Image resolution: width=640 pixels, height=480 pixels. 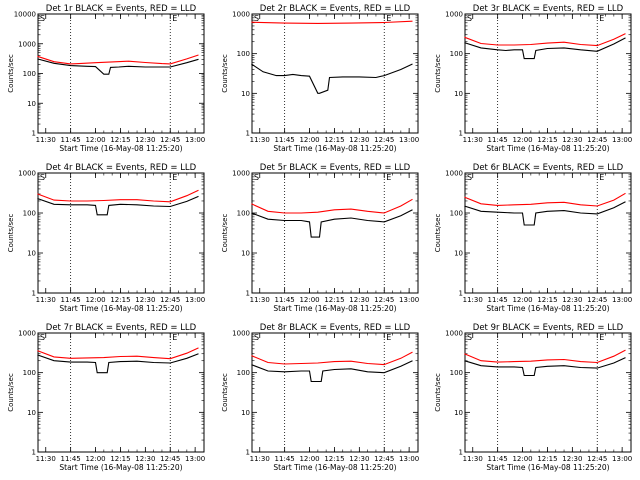 What do you see at coordinates (121, 9) in the screenshot?
I see `plot-title: Det 1r BLACK = Events, RED = LLD` at bounding box center [121, 9].